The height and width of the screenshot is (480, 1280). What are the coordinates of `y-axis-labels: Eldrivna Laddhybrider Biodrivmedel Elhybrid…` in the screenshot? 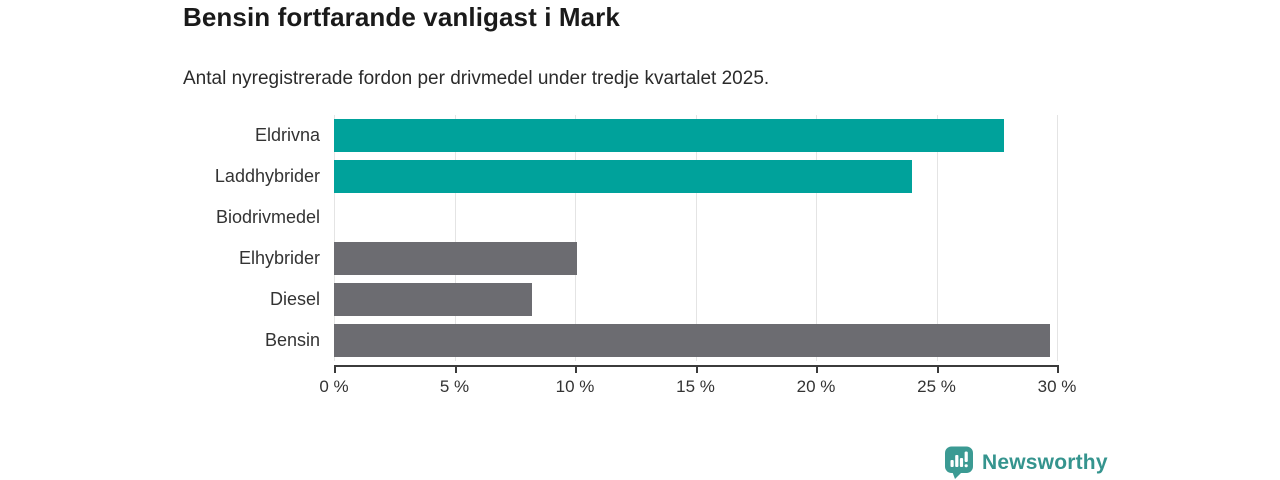 It's located at (160, 238).